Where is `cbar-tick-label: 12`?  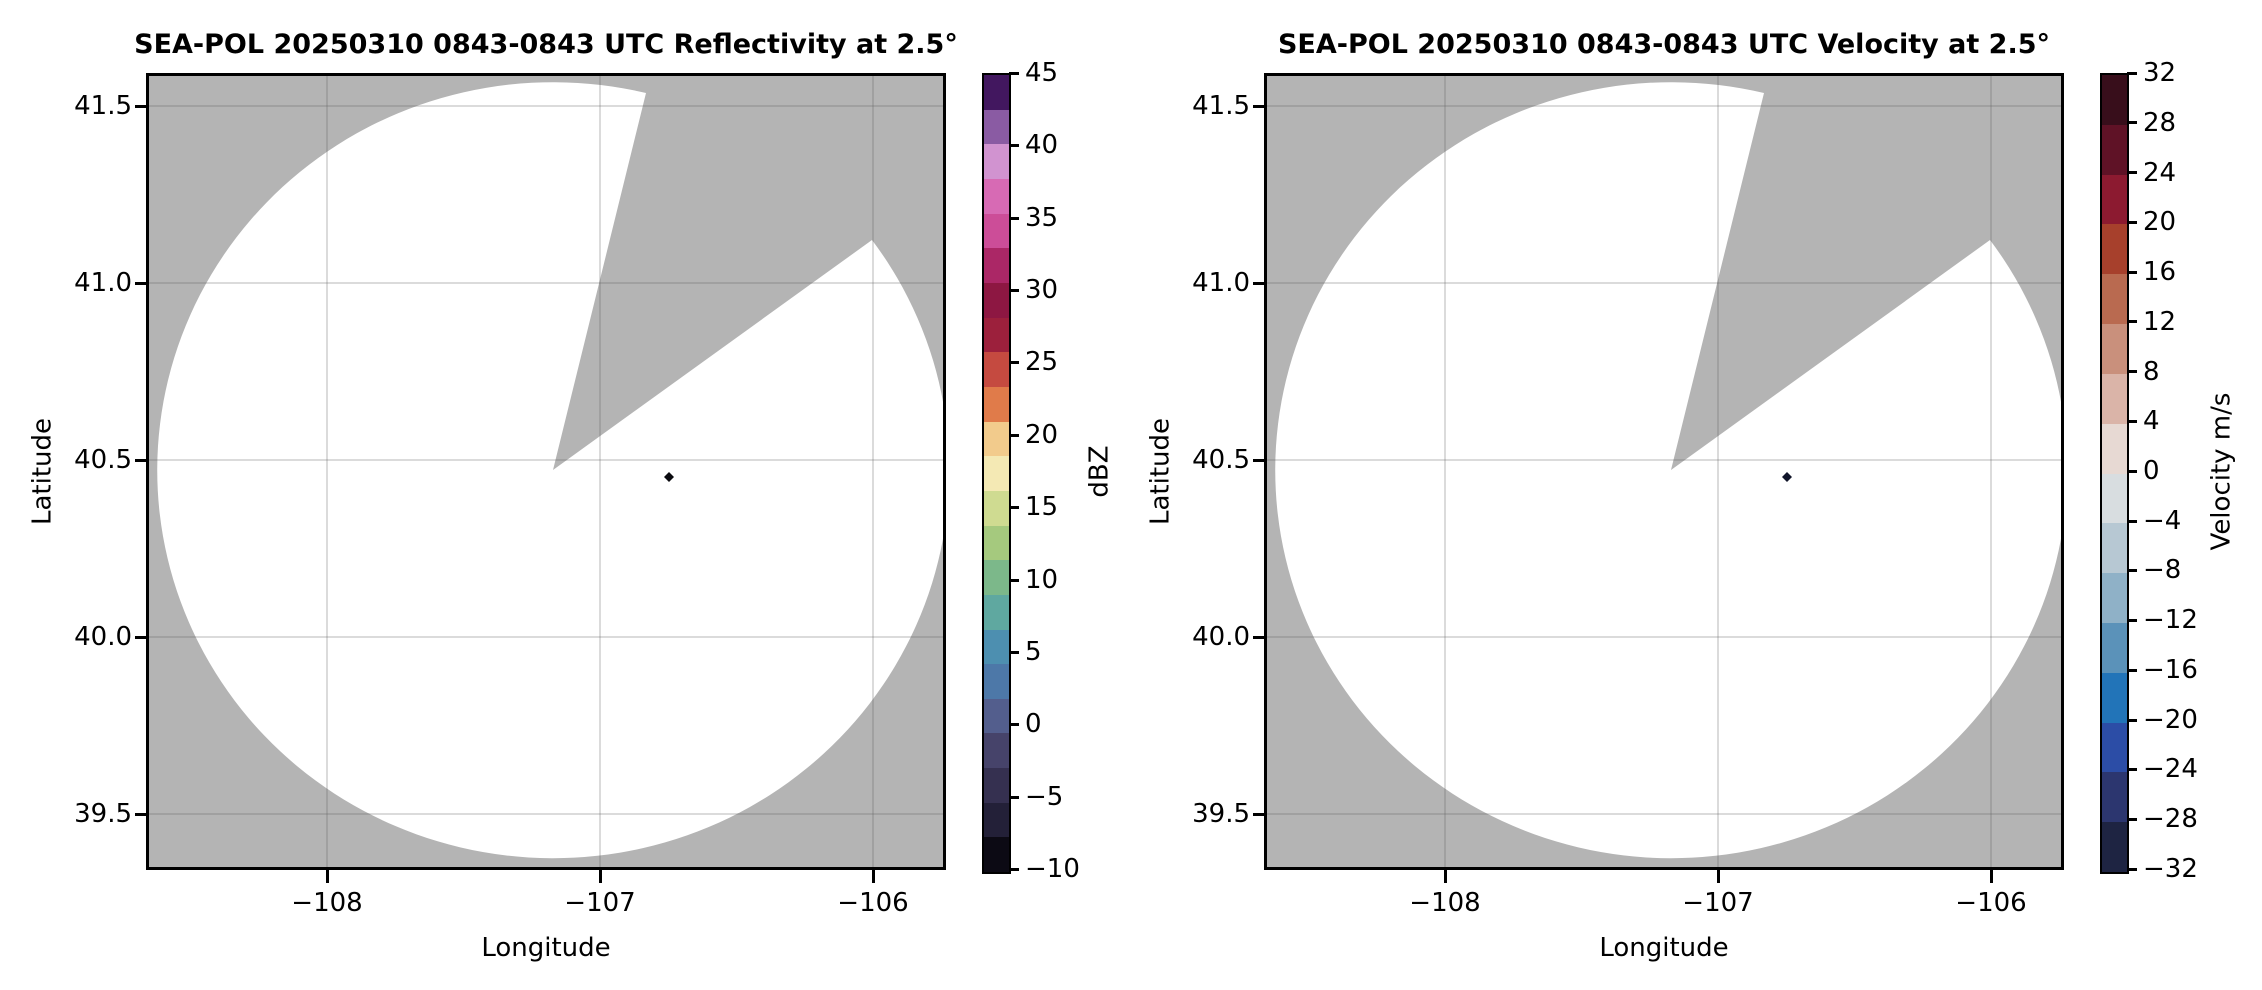 cbar-tick-label: 12 is located at coordinates (2160, 322).